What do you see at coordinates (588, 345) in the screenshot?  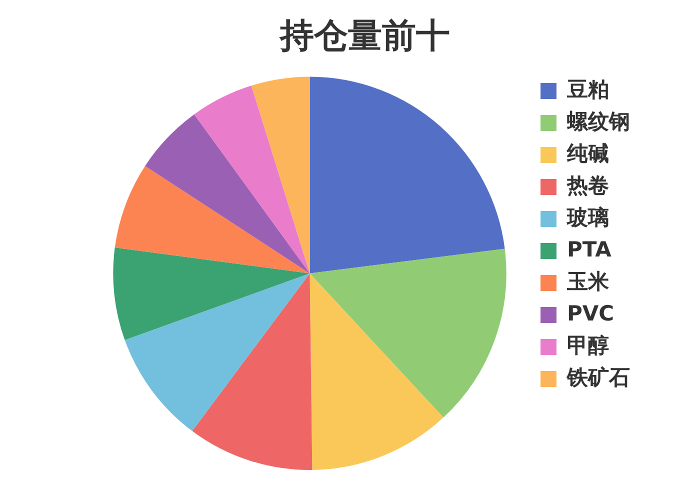 I see `legend-label: 甲醇` at bounding box center [588, 345].